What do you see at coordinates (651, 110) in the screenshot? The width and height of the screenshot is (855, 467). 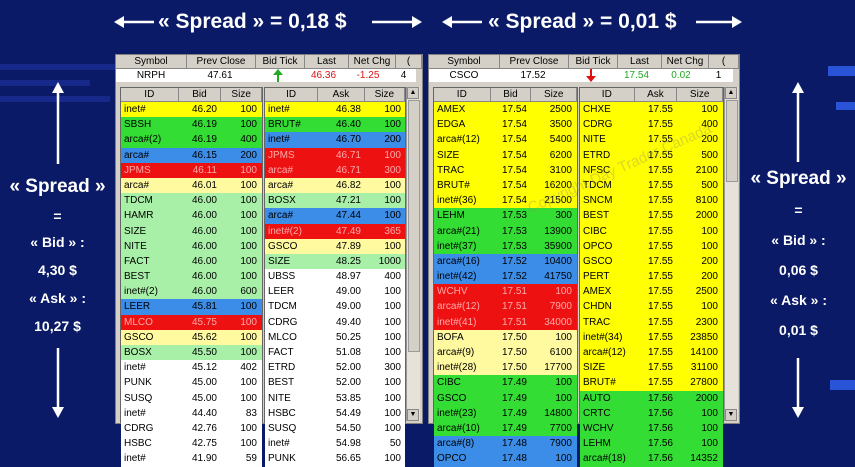 I see `table-row: CHXE 17.55 100` at bounding box center [651, 110].